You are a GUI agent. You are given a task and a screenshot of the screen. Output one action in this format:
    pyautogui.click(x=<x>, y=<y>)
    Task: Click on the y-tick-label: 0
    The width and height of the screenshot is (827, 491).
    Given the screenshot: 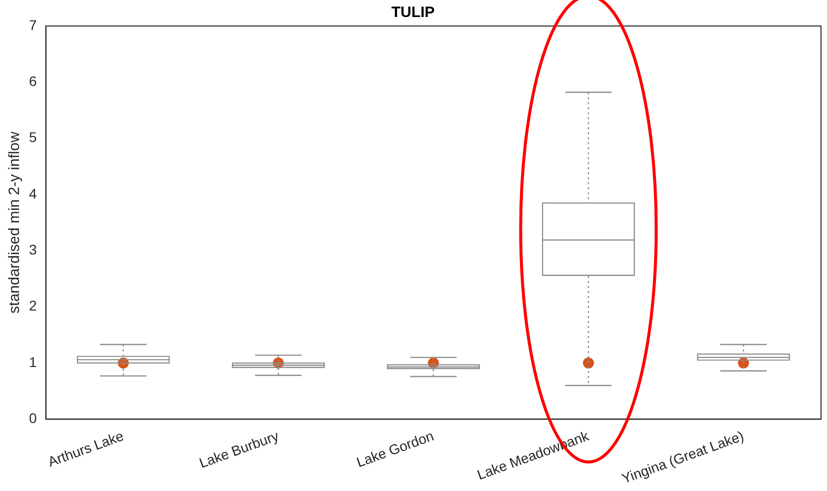 What is the action you would take?
    pyautogui.click(x=32, y=418)
    